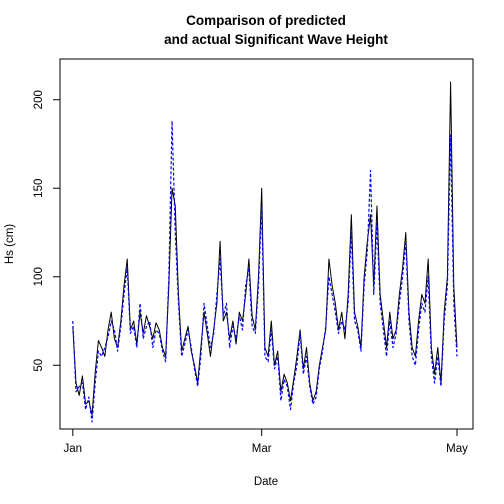 The width and height of the screenshot is (504, 504). I want to click on y-tick-label: 200, so click(39, 99).